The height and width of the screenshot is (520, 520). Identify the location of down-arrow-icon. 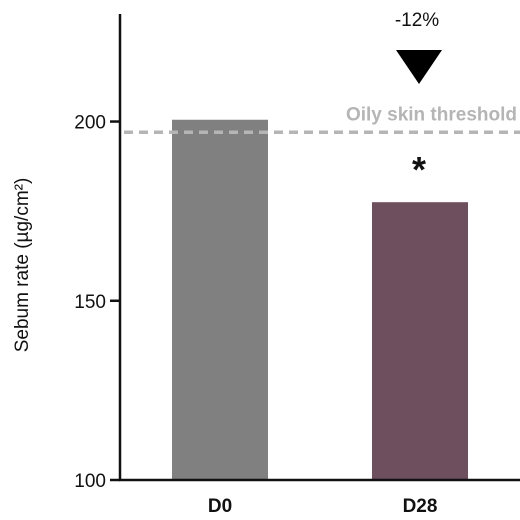
(419, 67).